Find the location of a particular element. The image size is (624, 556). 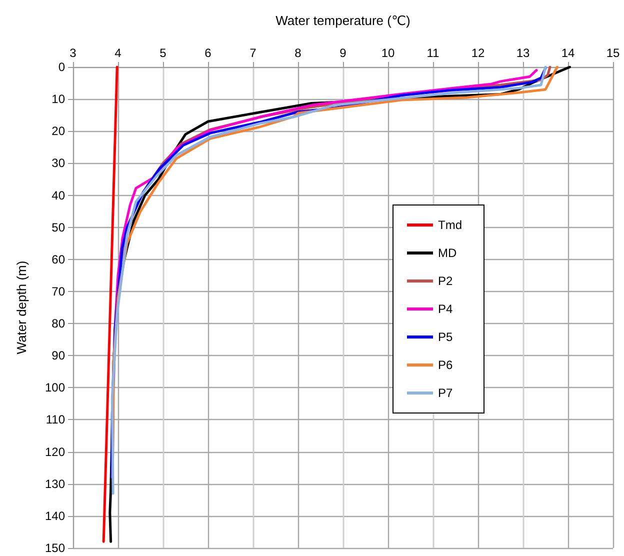

legend-label: P4 is located at coordinates (446, 309).